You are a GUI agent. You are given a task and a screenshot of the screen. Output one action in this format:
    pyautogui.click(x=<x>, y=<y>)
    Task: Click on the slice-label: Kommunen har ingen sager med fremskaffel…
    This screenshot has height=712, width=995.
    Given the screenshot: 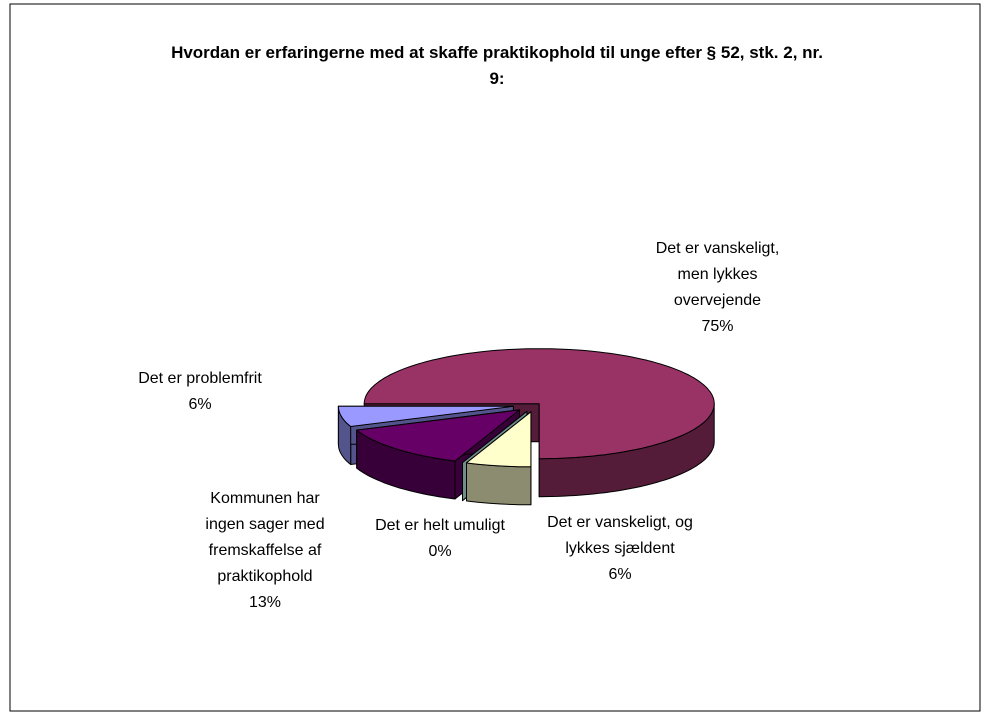 What is the action you would take?
    pyautogui.click(x=265, y=548)
    